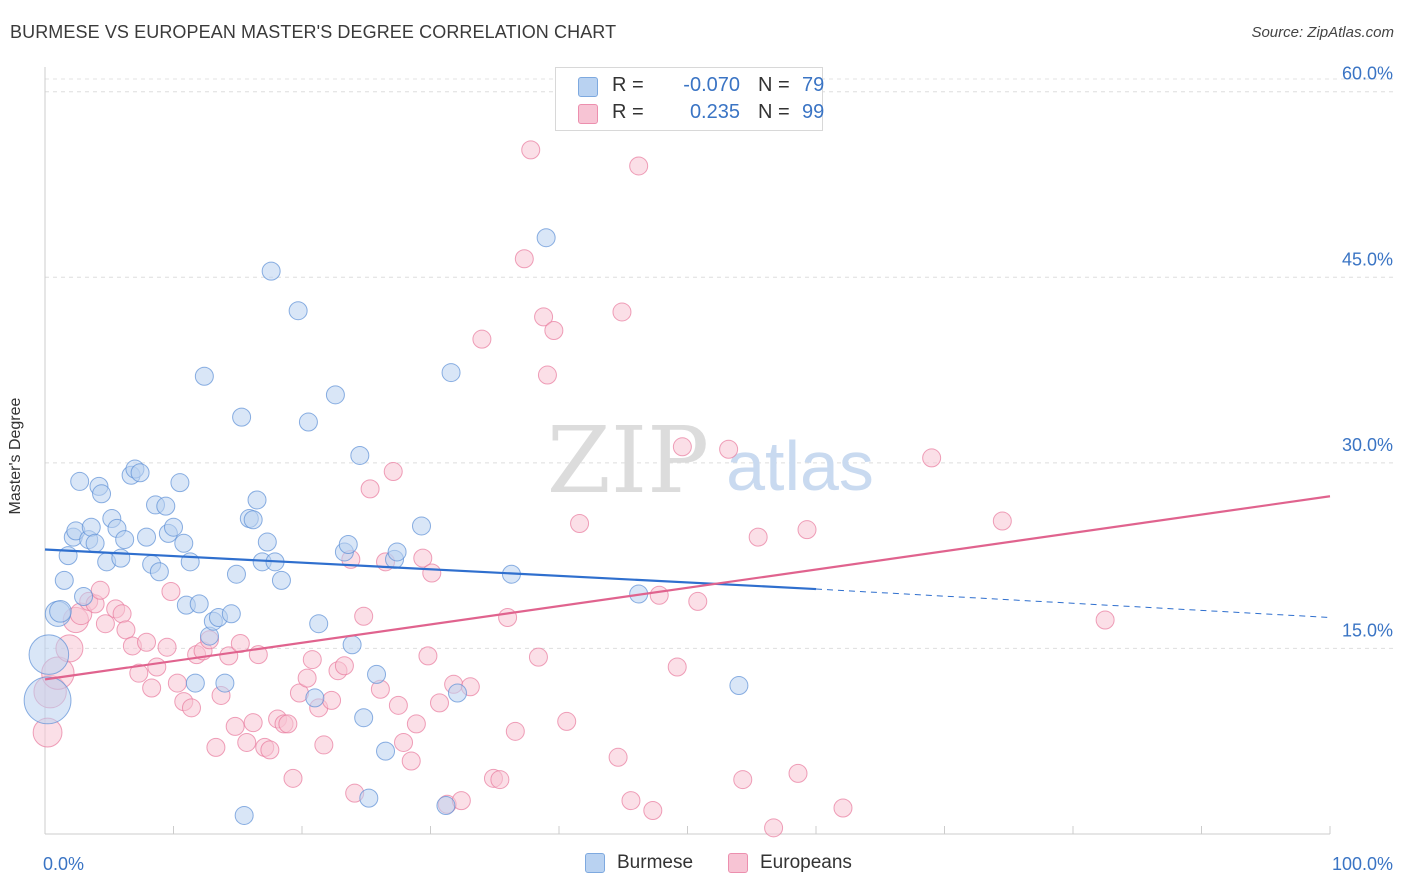 The height and width of the screenshot is (892, 1406). Describe the element at coordinates (690, 99) in the screenshot. I see `stats-box: R = -0.070 N = 79 R = 0.235 N = 99` at that location.